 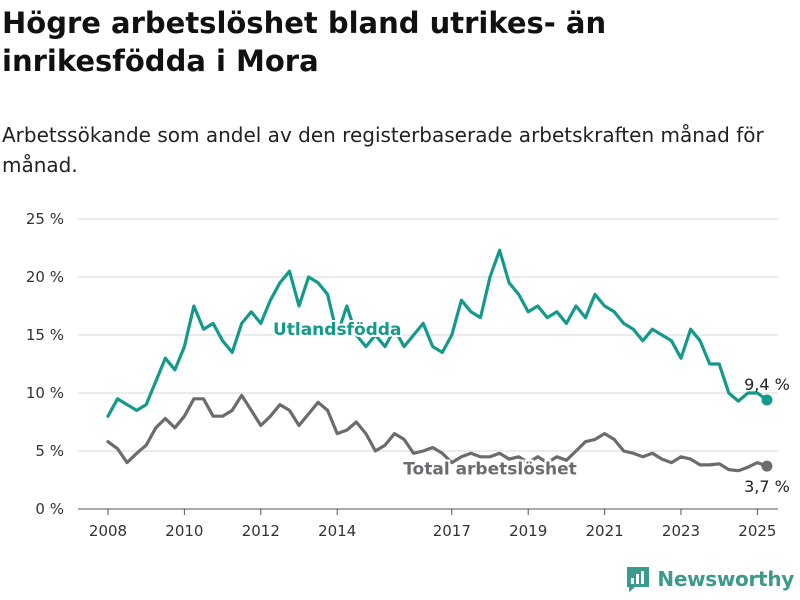 I want to click on x-tick-label: 2014, so click(x=337, y=531).